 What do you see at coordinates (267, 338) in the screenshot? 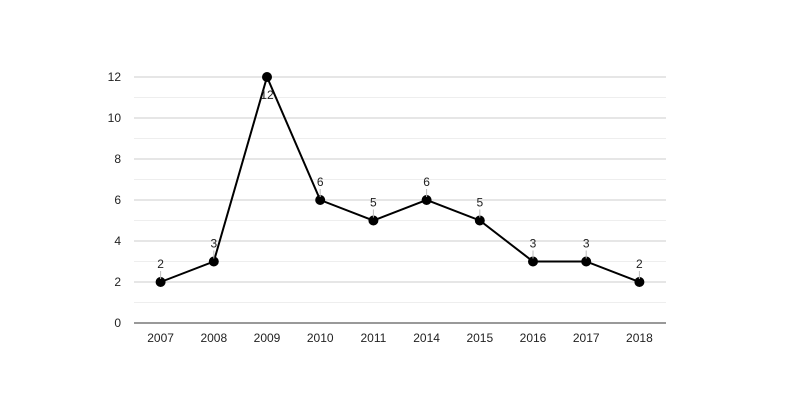
I see `x-tick-label: 2009` at bounding box center [267, 338].